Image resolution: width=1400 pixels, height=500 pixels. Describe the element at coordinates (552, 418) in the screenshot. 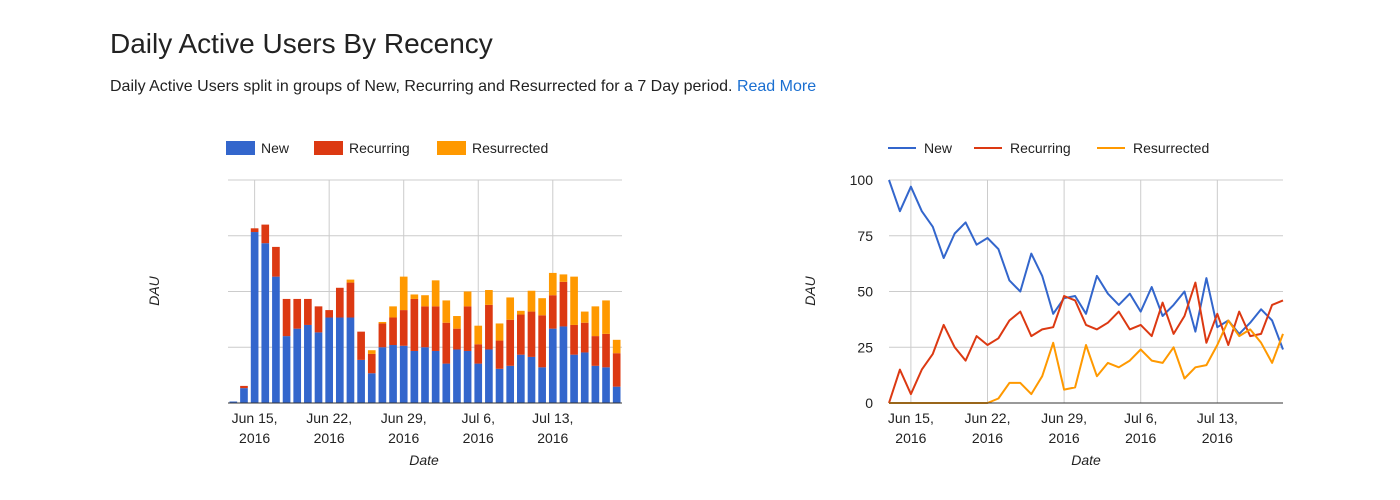

I see `bar-x-tick-line1: Jul 13,` at that location.